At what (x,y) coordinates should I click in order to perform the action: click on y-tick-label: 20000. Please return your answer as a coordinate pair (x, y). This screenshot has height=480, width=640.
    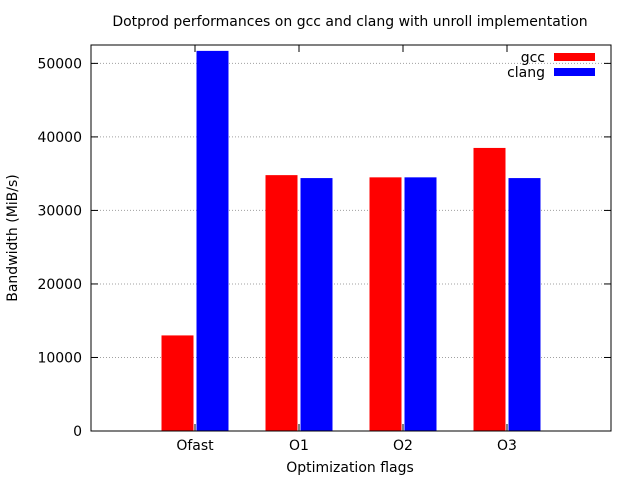
    Looking at the image, I should click on (59, 285).